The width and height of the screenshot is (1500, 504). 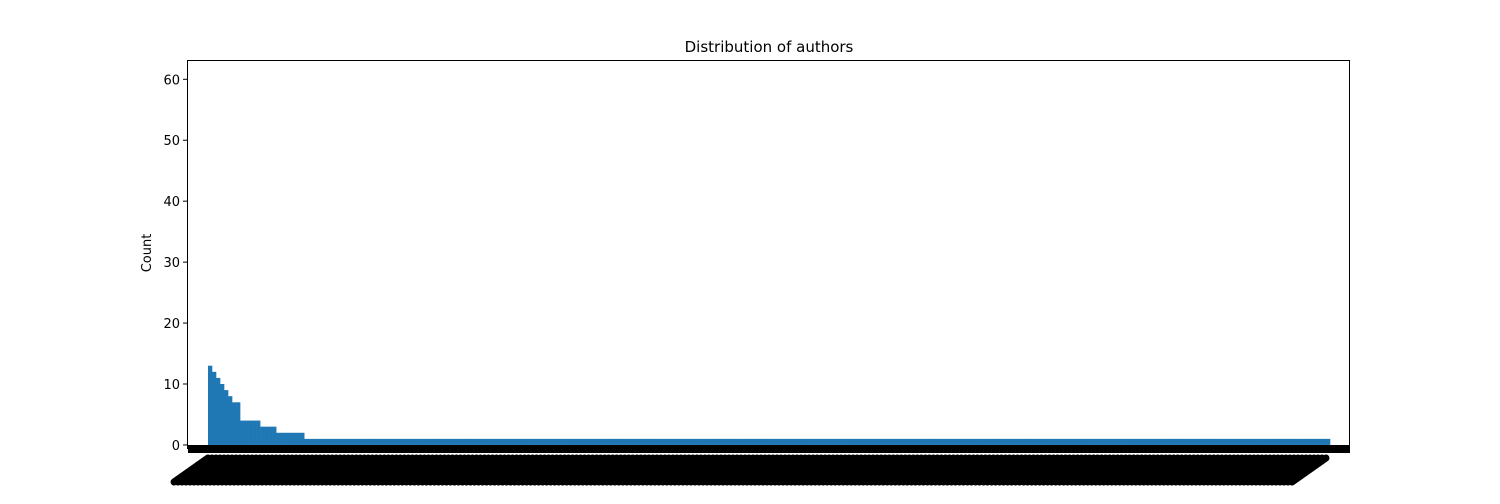 What do you see at coordinates (176, 446) in the screenshot?
I see `y-tick-label: 0` at bounding box center [176, 446].